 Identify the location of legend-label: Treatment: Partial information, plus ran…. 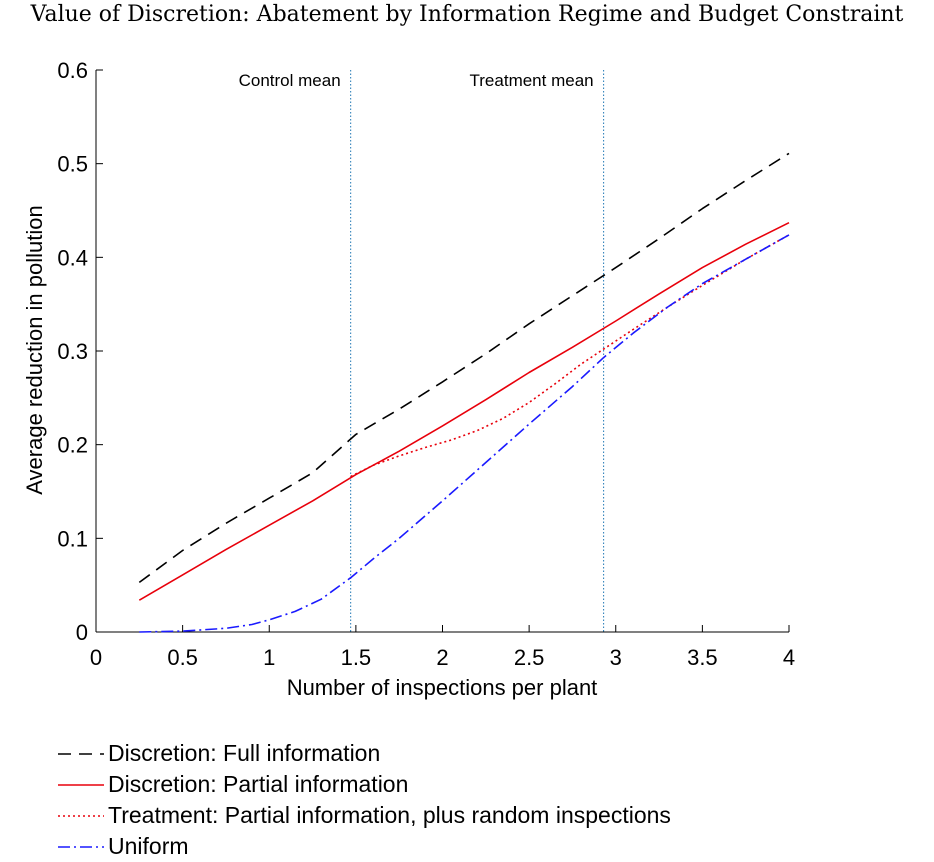
(389, 815).